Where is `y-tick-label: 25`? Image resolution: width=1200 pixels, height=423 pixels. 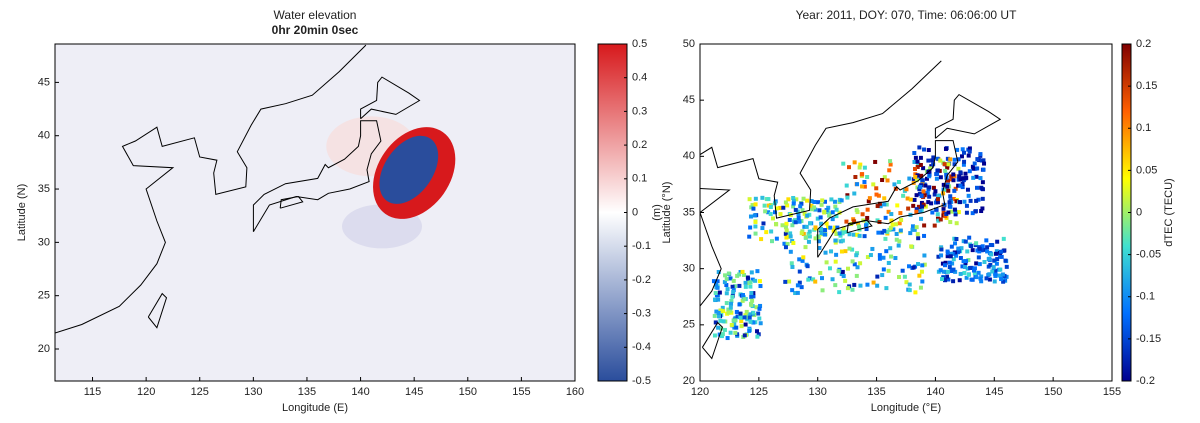
y-tick-label: 25 is located at coordinates (689, 325).